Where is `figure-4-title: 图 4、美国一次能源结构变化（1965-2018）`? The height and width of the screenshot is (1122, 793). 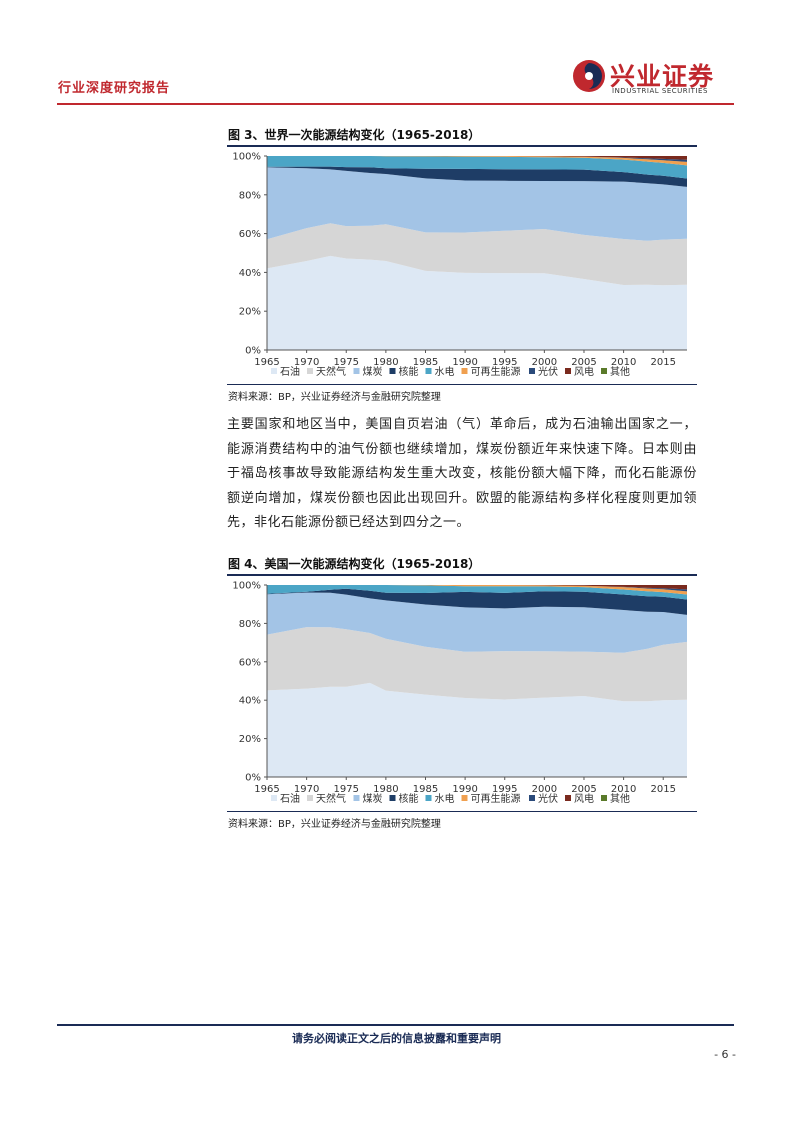
figure-4-title: 图 4、美国一次能源结构变化（1965-2018） is located at coordinates (354, 564).